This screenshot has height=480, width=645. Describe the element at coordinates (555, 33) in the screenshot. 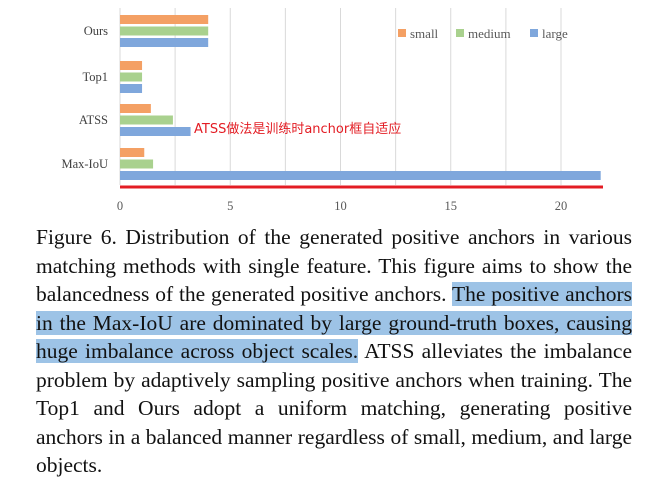

I see `legend-label-large: large` at that location.